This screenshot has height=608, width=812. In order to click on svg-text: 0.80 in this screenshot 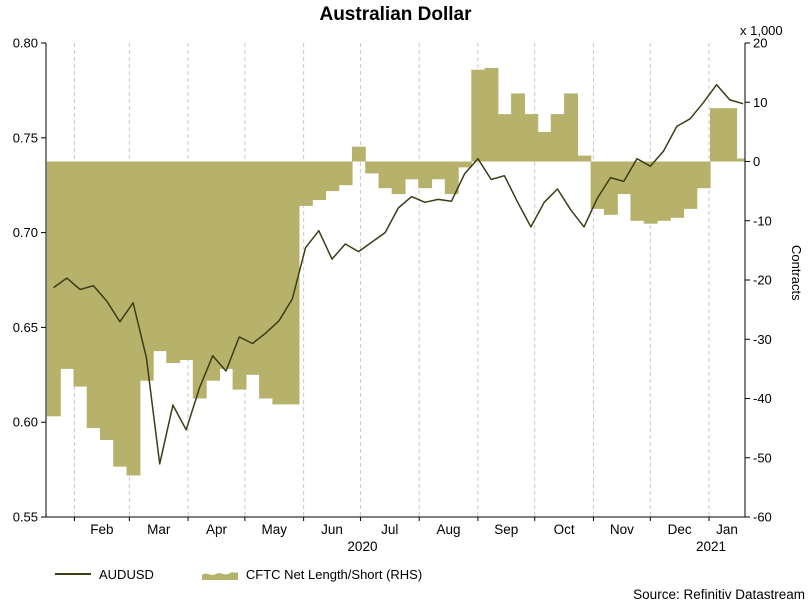, I will do `click(25, 43)`.